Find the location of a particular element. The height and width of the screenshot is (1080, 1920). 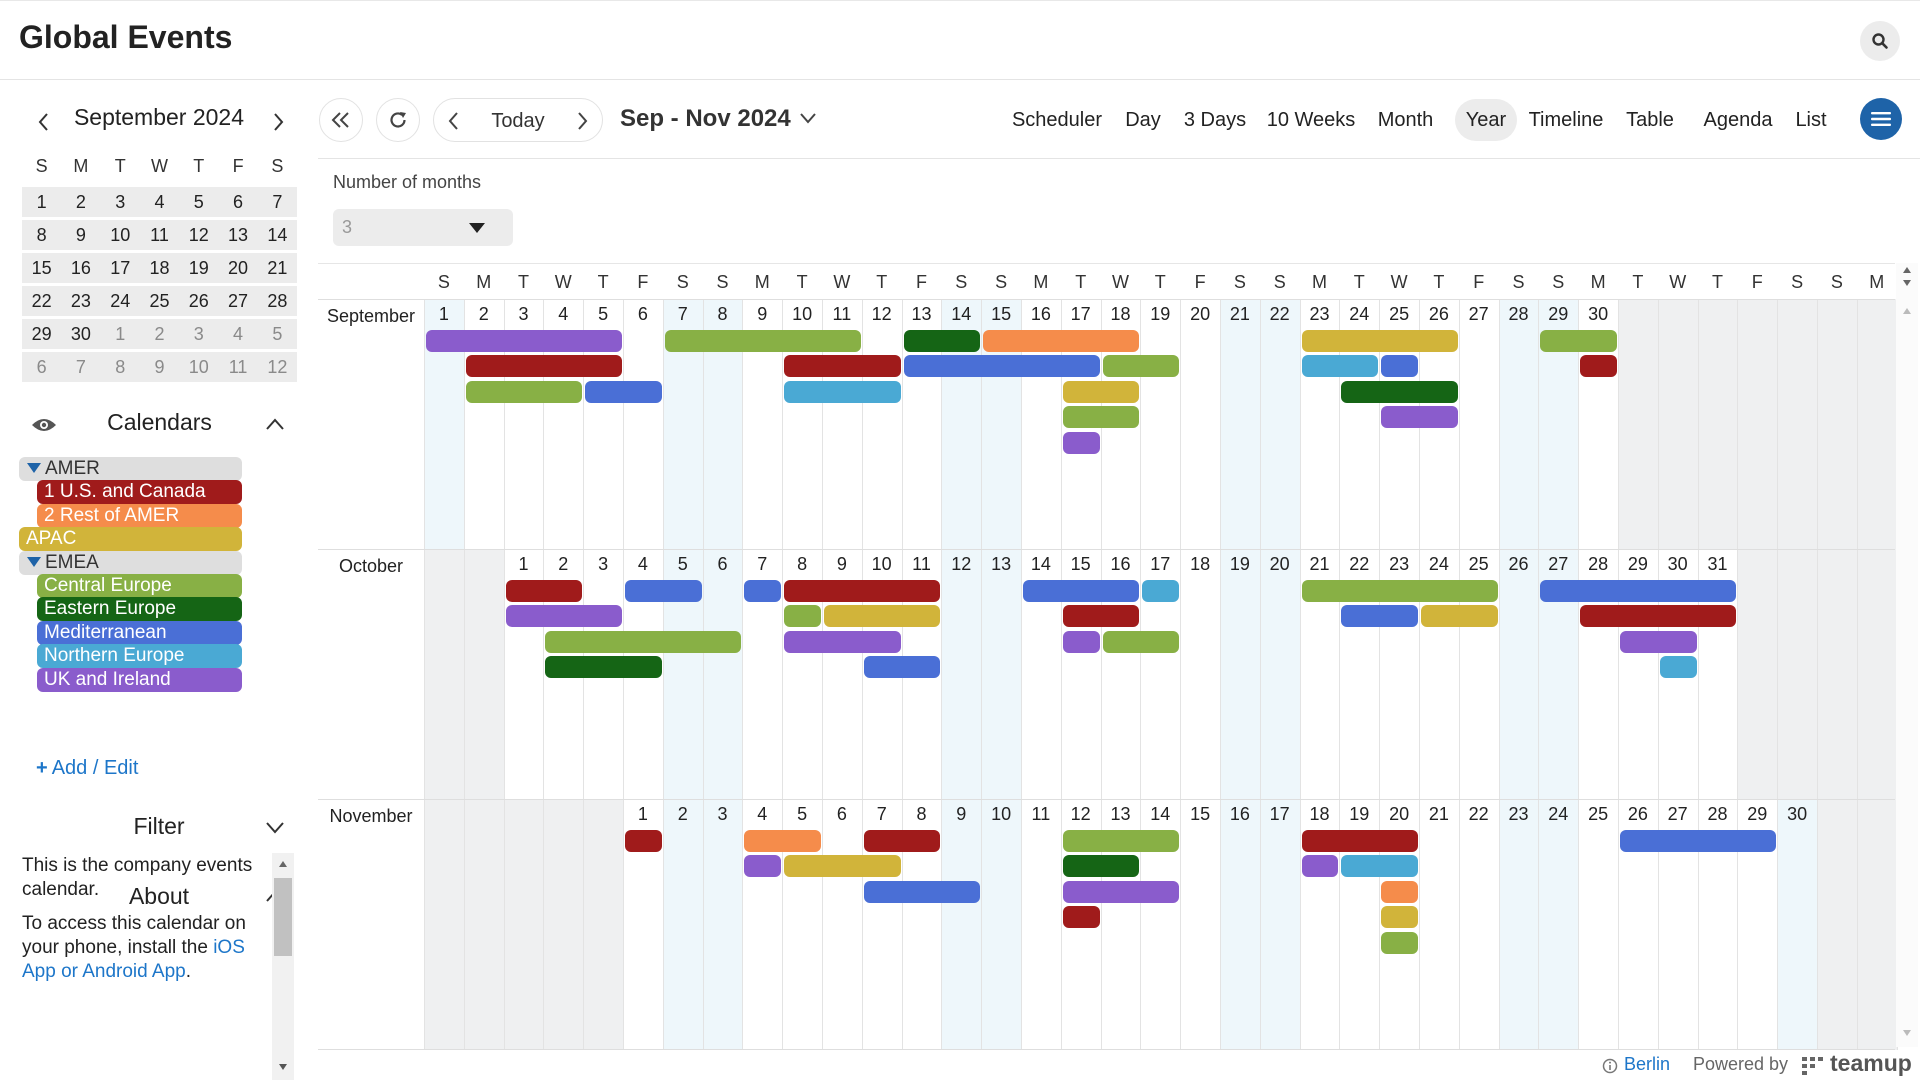

eye-icon is located at coordinates (44, 425).